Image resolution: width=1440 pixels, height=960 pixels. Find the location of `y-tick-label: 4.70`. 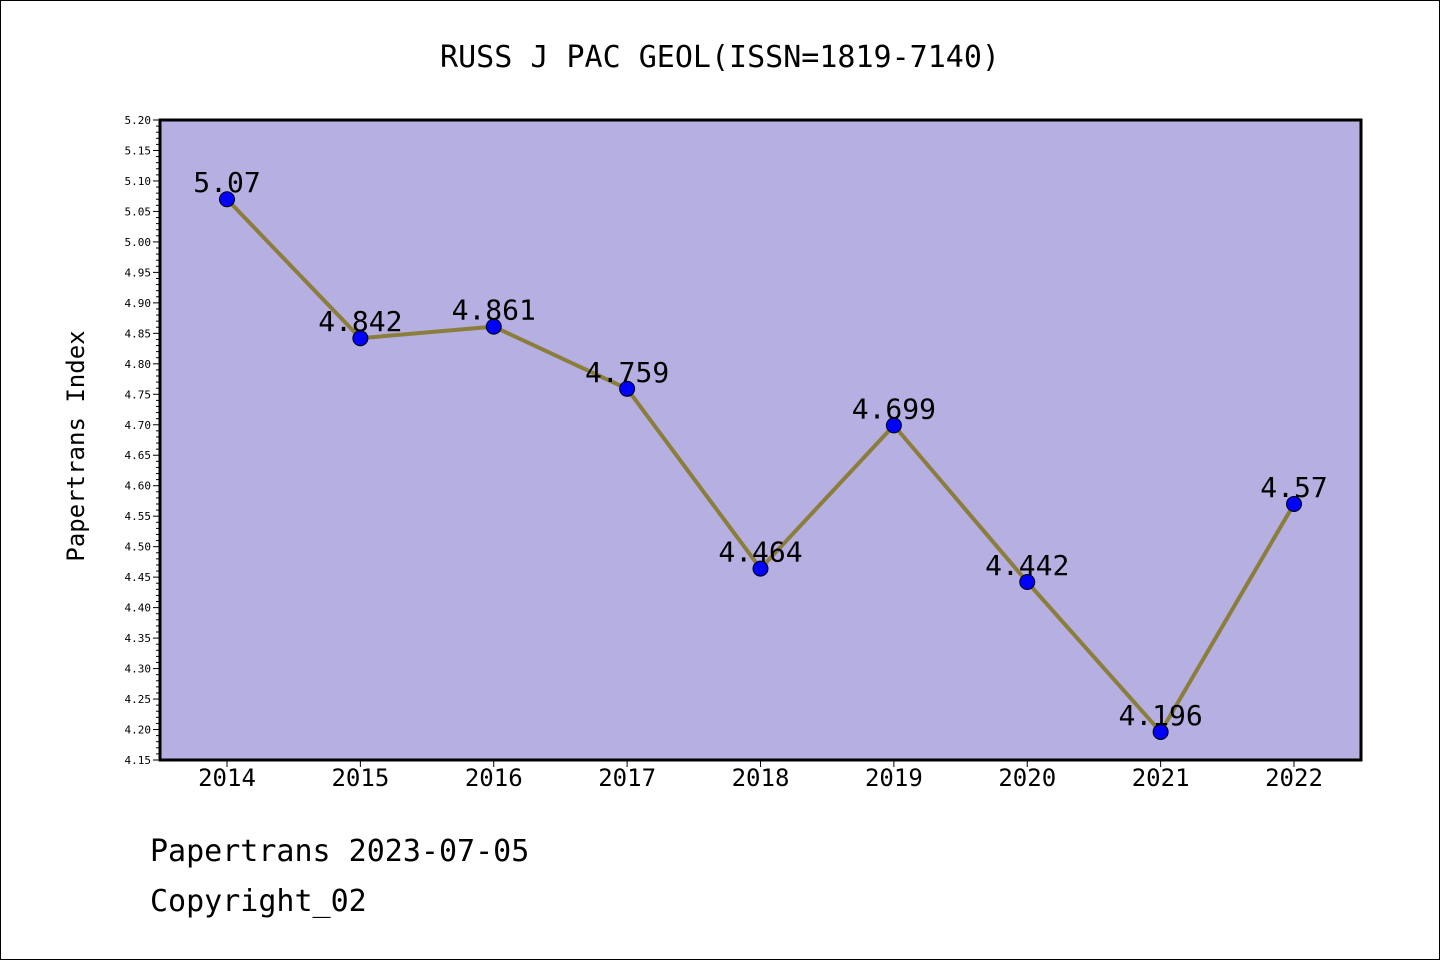

y-tick-label: 4.70 is located at coordinates (138, 425).